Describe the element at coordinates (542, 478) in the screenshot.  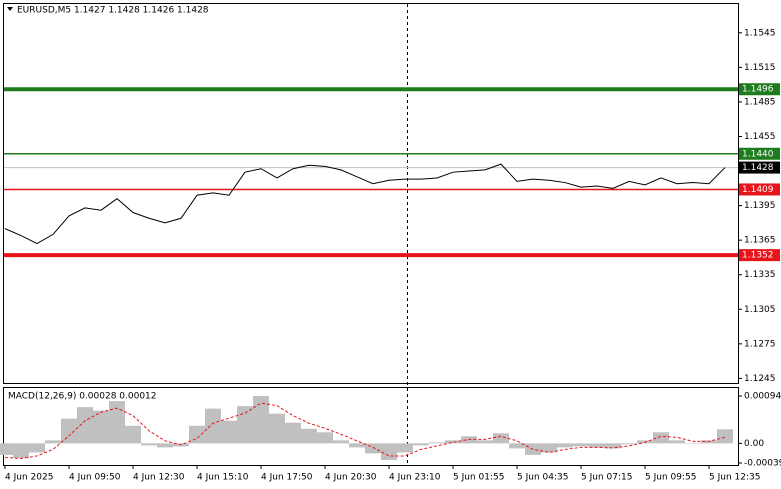
I see `x-tick-label: 5 Jun 04:35` at that location.